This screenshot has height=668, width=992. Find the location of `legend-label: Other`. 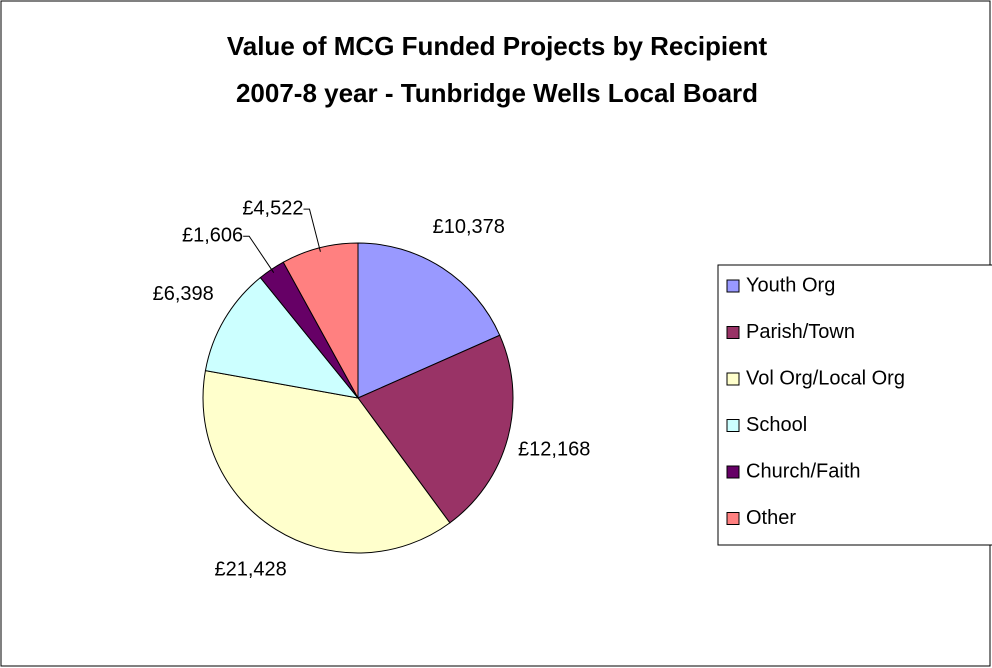

legend-label: Other is located at coordinates (771, 518).